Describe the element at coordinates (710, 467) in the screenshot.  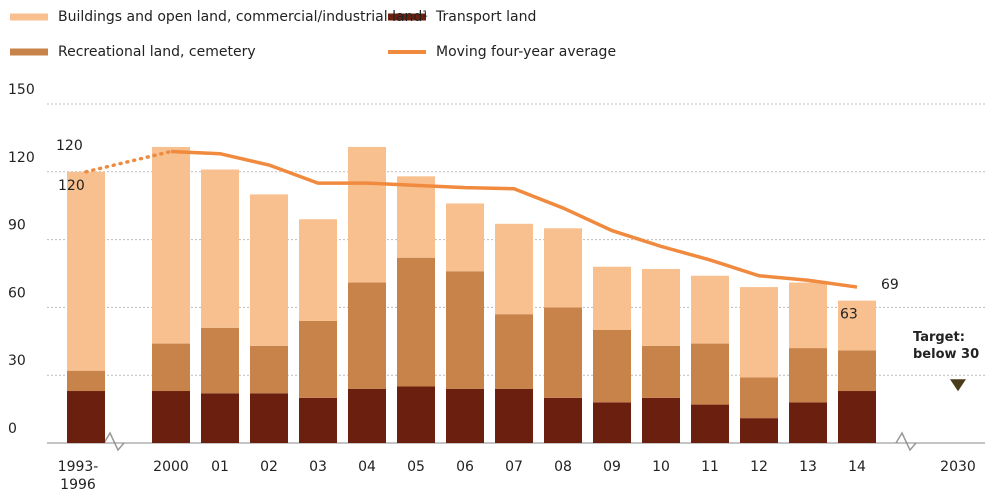
I see `x-tick-label: 11` at that location.